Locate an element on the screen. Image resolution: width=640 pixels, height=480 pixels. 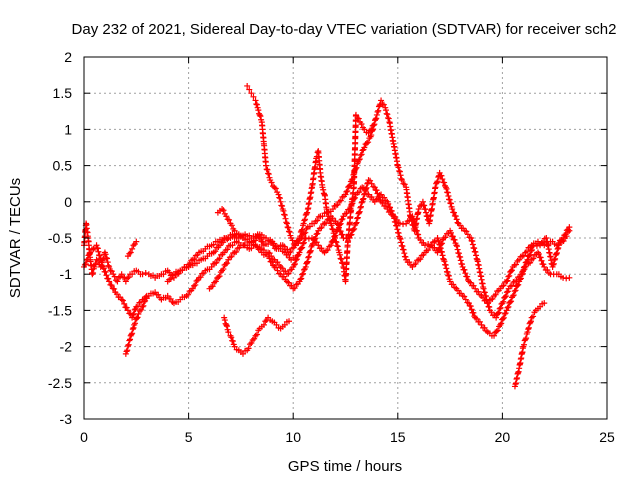
y-tick-label: -1.5 is located at coordinates (60, 310).